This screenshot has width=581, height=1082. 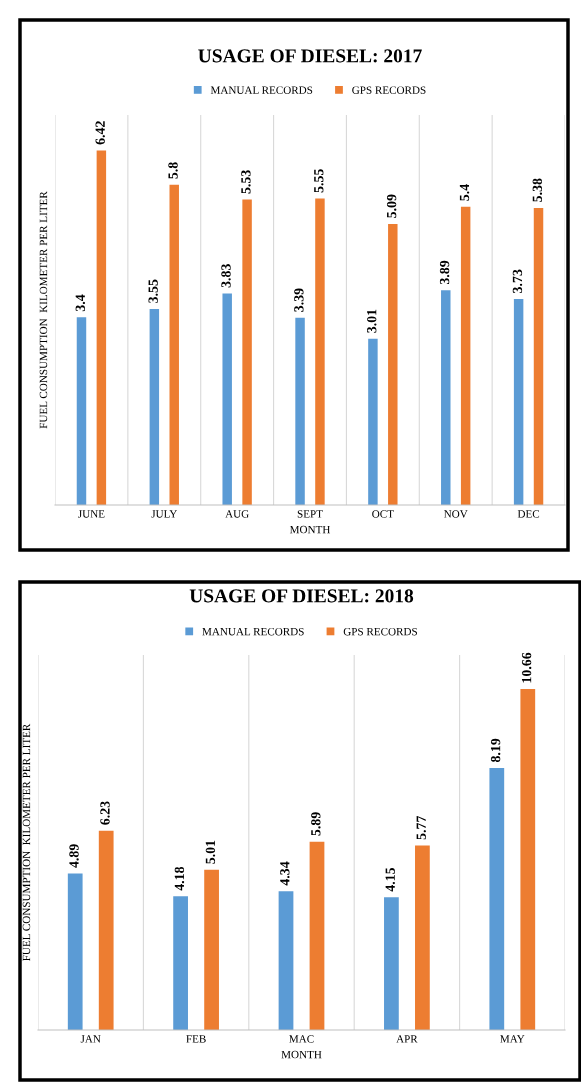 I want to click on data-label: 4.89, so click(x=74, y=856).